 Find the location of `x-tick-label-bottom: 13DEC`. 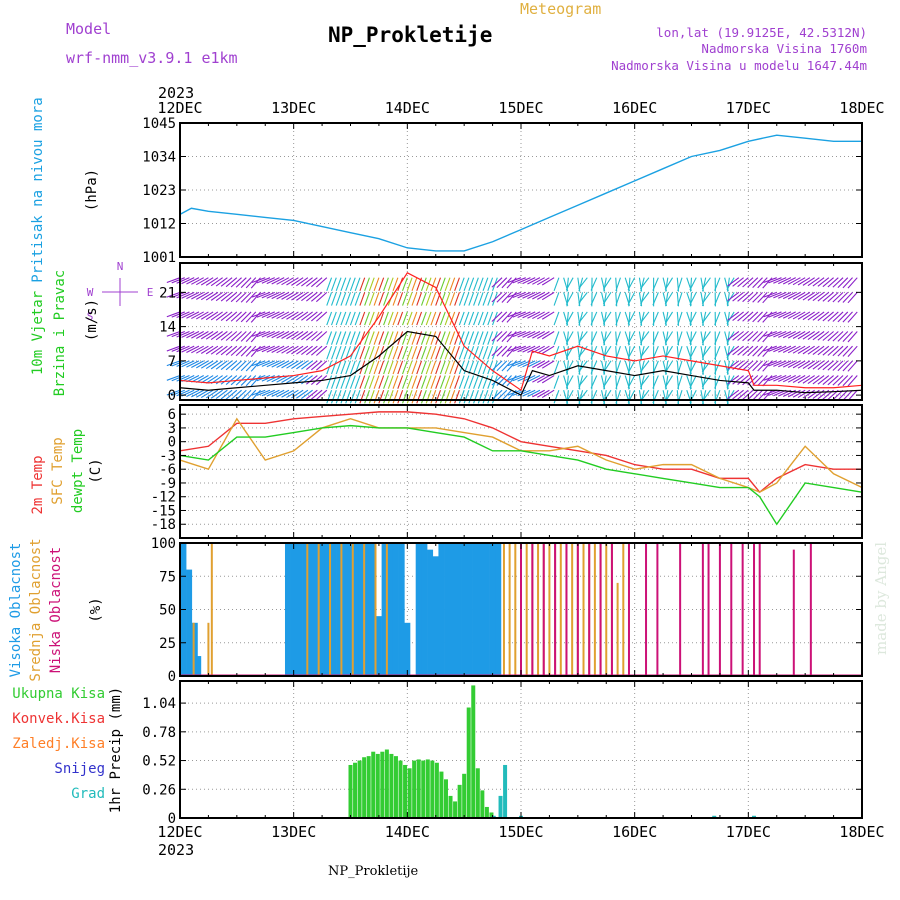

x-tick-label-bottom: 13DEC is located at coordinates (293, 832).